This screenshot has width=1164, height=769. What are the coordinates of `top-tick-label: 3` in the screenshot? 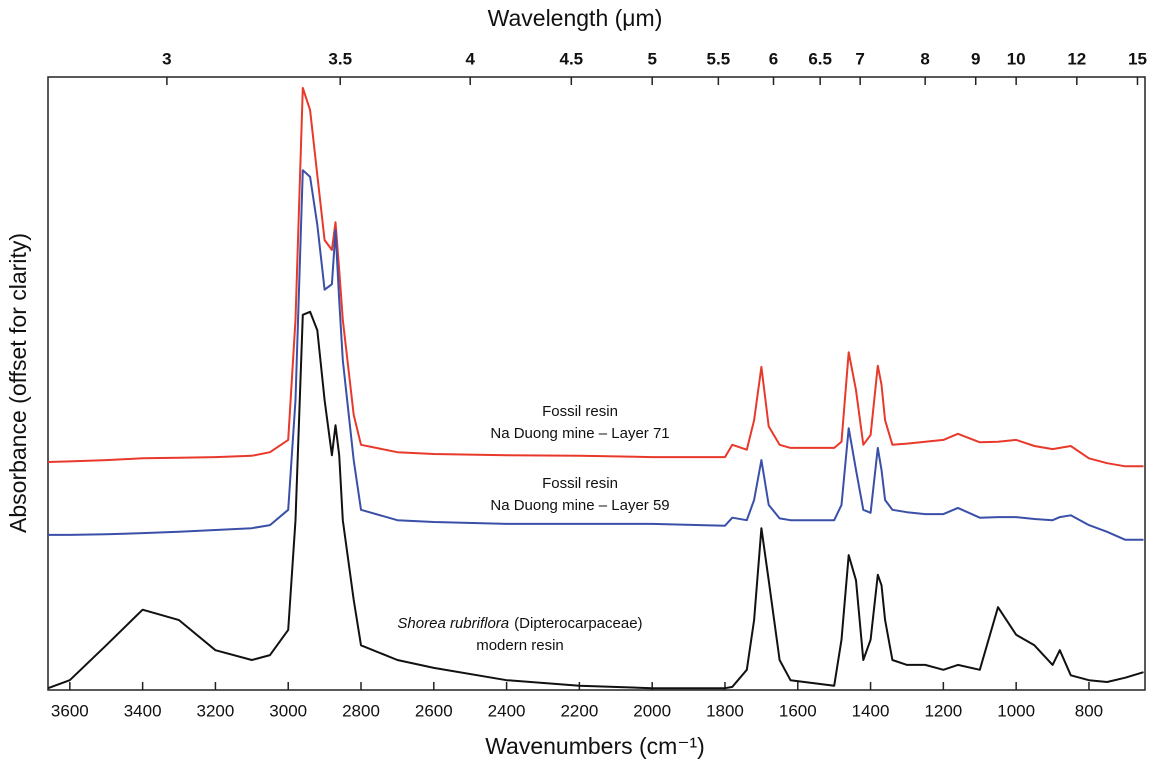 It's located at (166, 58).